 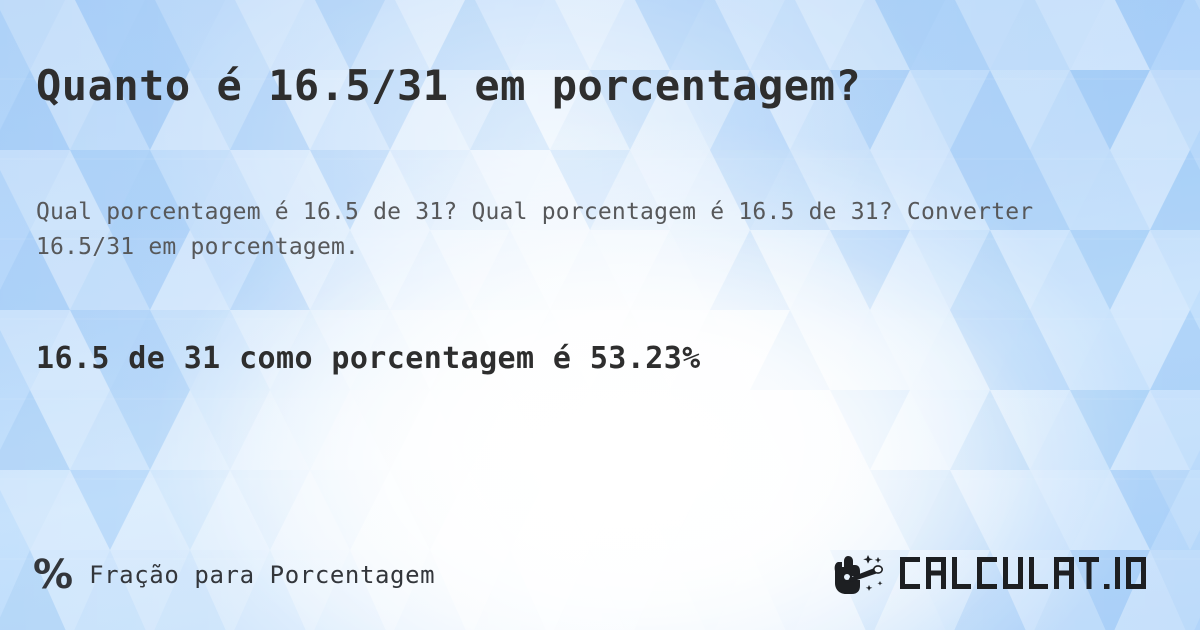 I want to click on hand-magic-wand-icon, so click(x=858, y=574).